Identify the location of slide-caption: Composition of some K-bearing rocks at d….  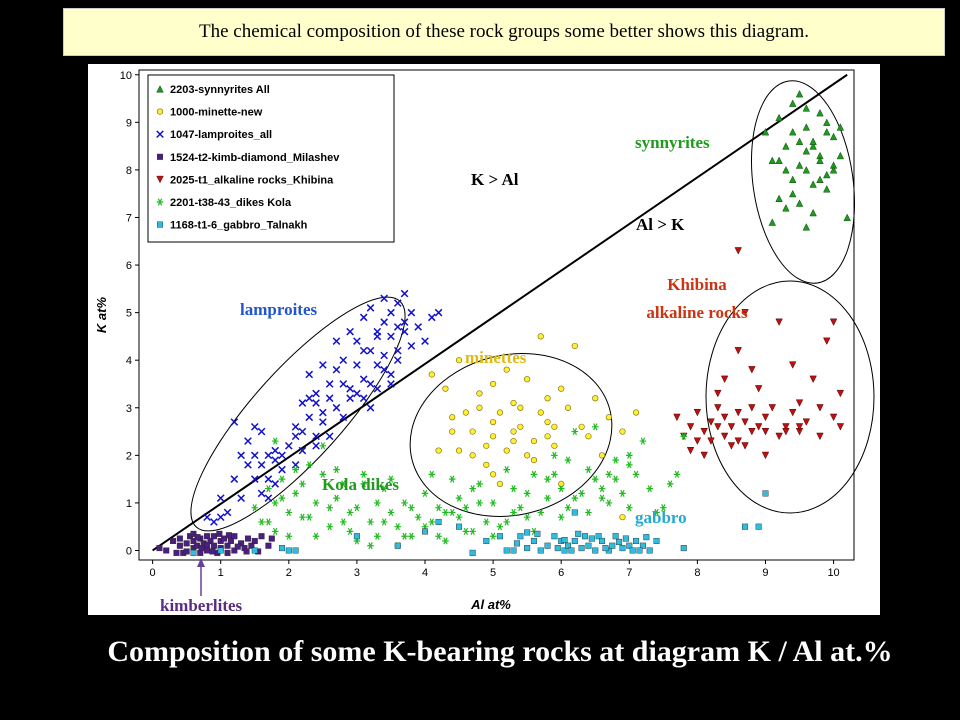
(500, 651).